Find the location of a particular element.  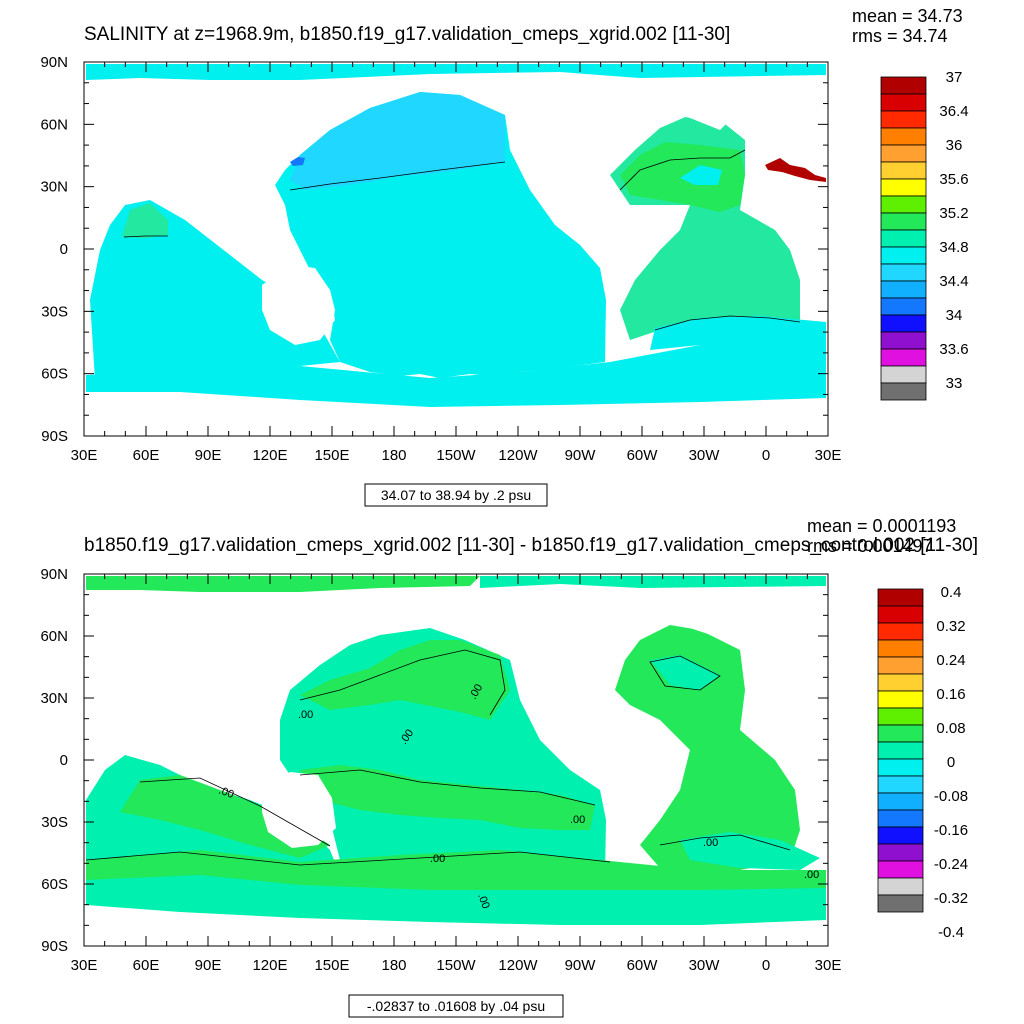

panel1-japan-sea is located at coordinates (297, 161).